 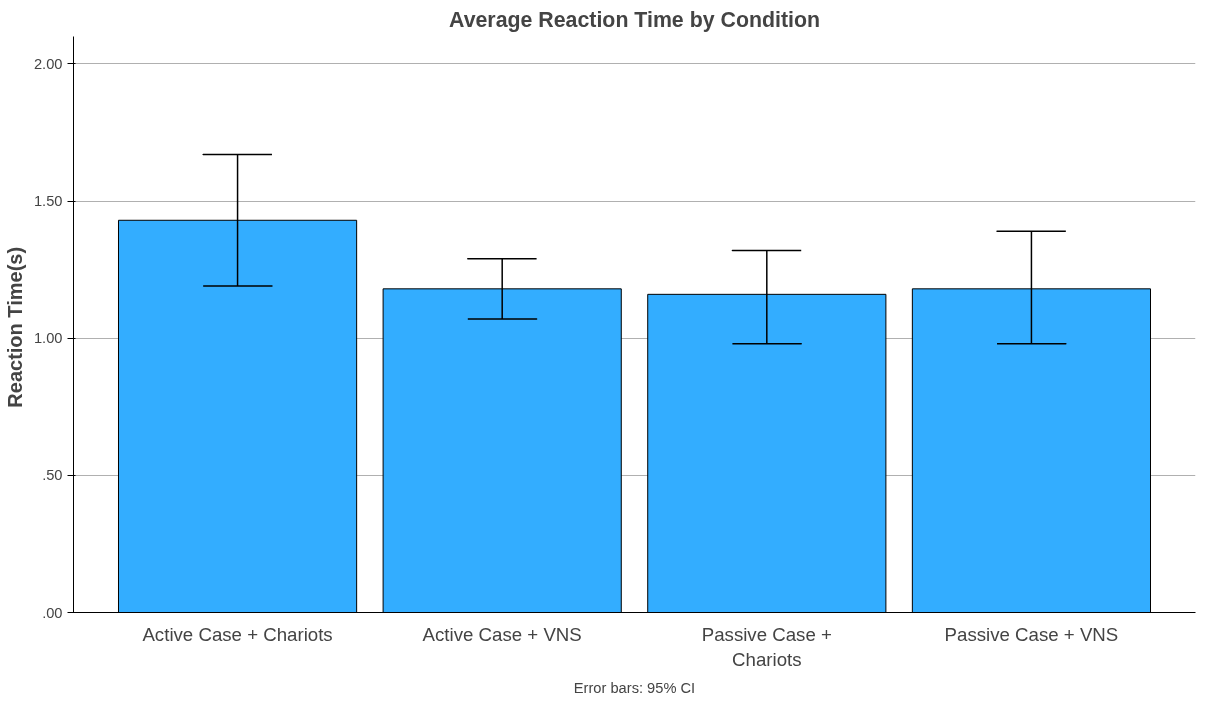 What do you see at coordinates (14, 327) in the screenshot?
I see `y-axis-title: Reaction Time(s)` at bounding box center [14, 327].